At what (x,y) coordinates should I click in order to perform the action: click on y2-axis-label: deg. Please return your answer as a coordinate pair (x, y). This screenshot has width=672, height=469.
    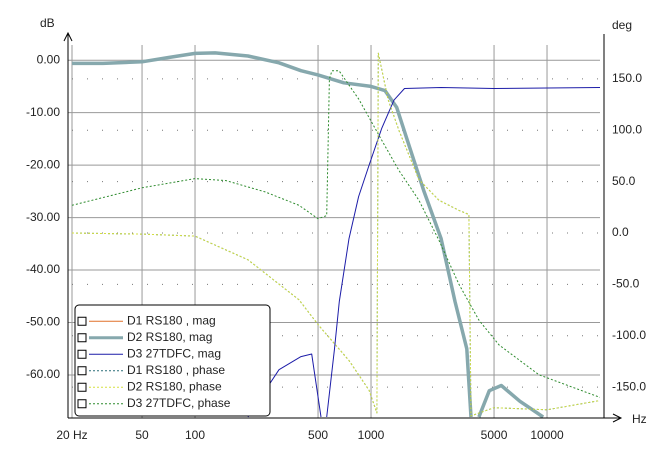
    Looking at the image, I should click on (622, 25).